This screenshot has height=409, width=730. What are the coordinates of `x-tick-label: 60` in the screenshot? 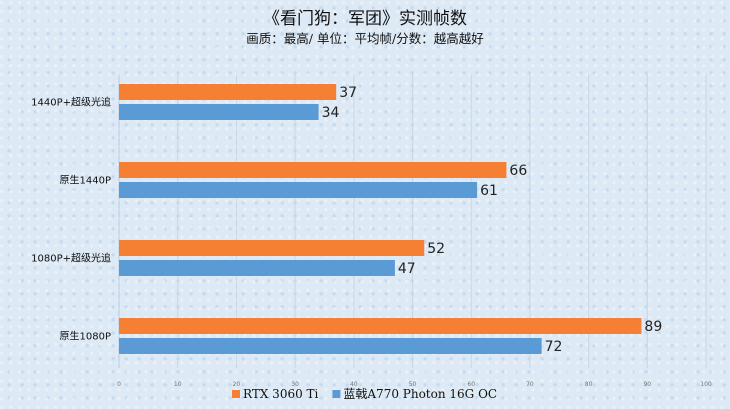 It's located at (471, 384).